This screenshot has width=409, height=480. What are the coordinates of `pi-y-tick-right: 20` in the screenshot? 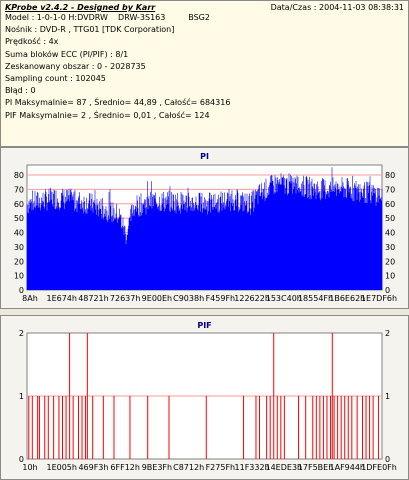 It's located at (390, 261).